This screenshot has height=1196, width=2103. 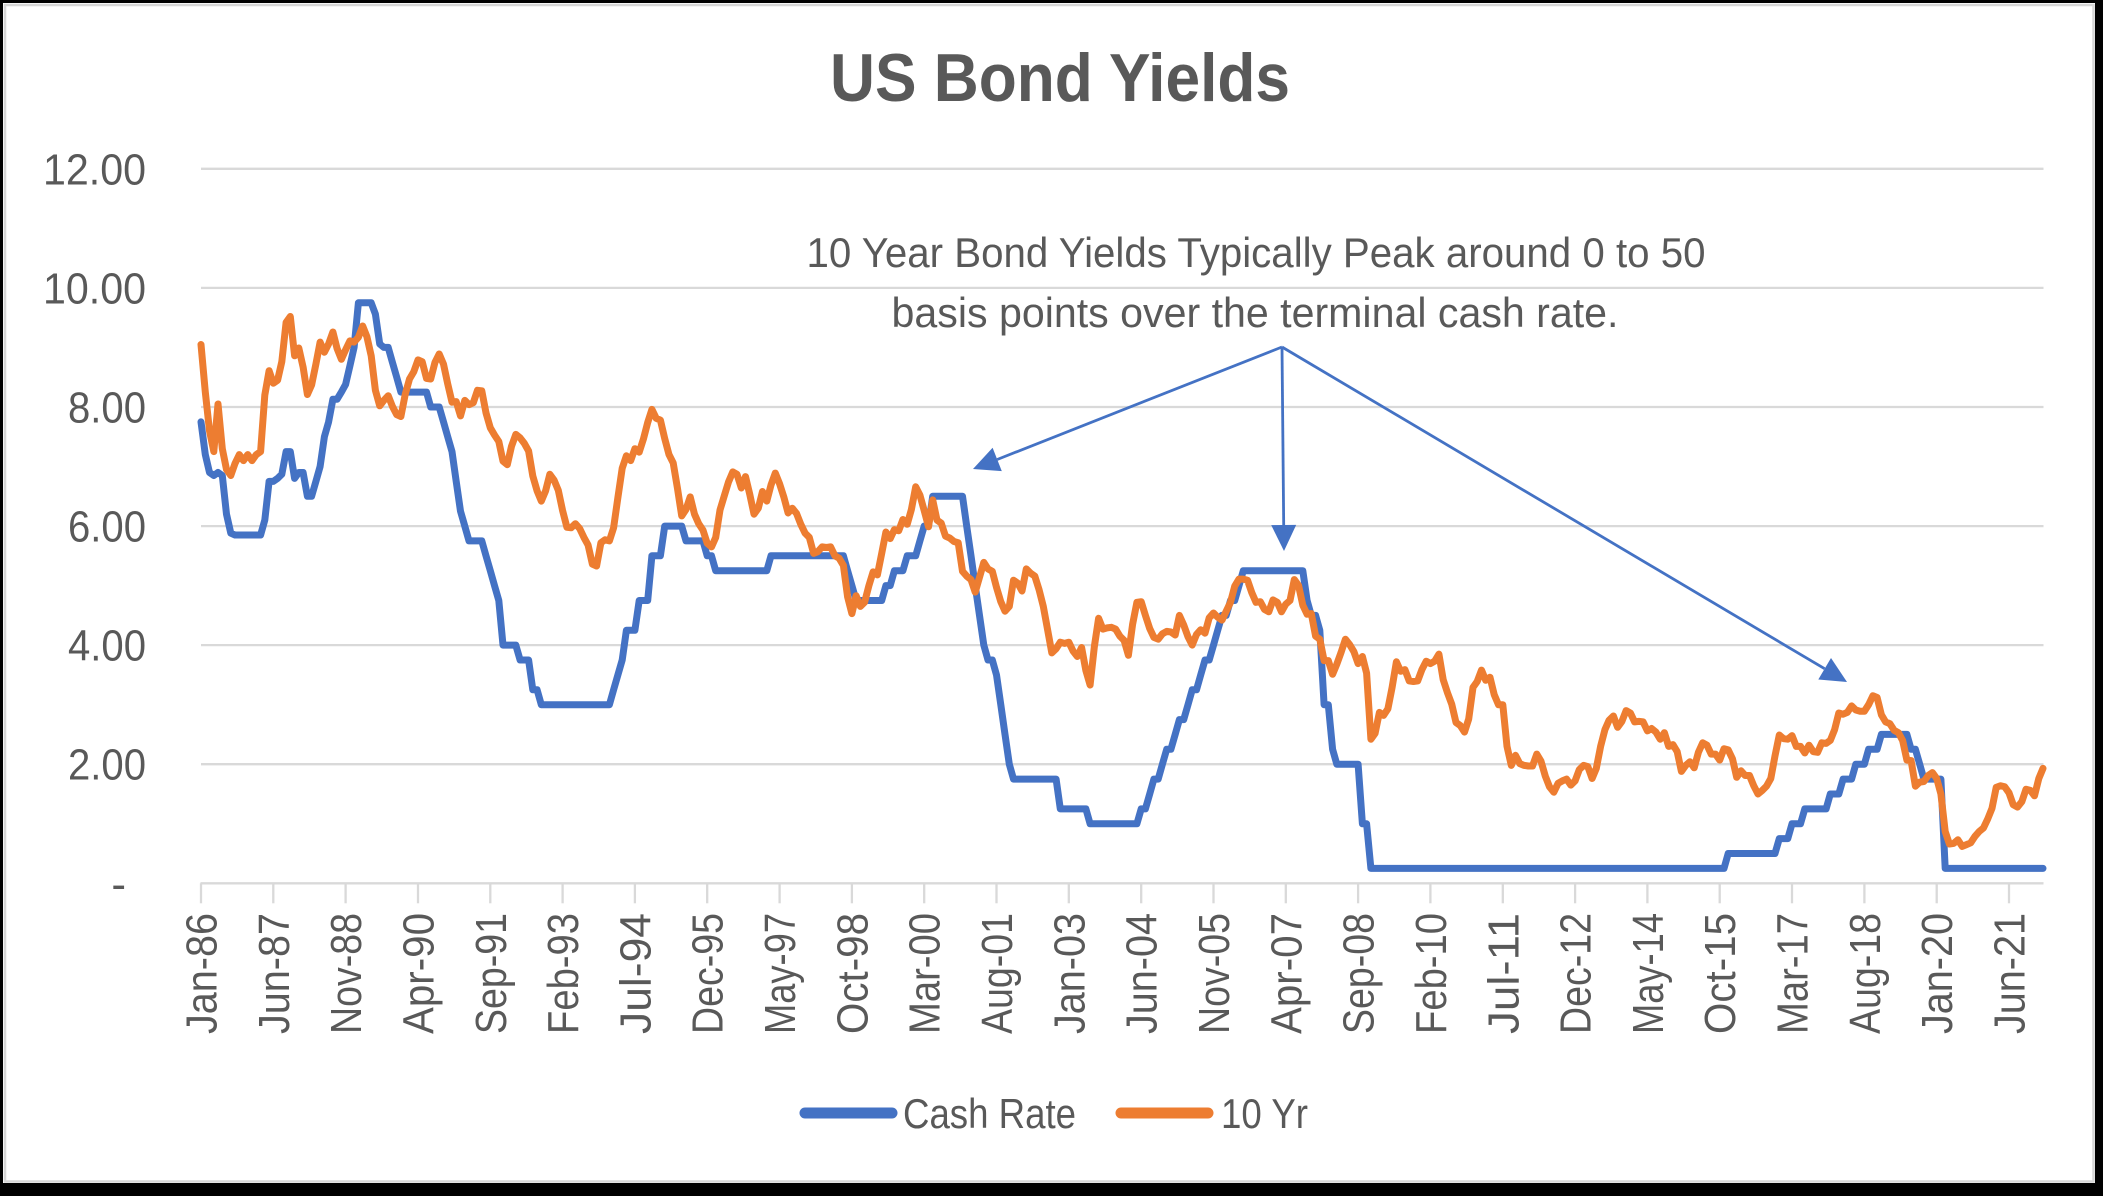 I want to click on svg-text: Oct-15, so click(x=1720, y=973).